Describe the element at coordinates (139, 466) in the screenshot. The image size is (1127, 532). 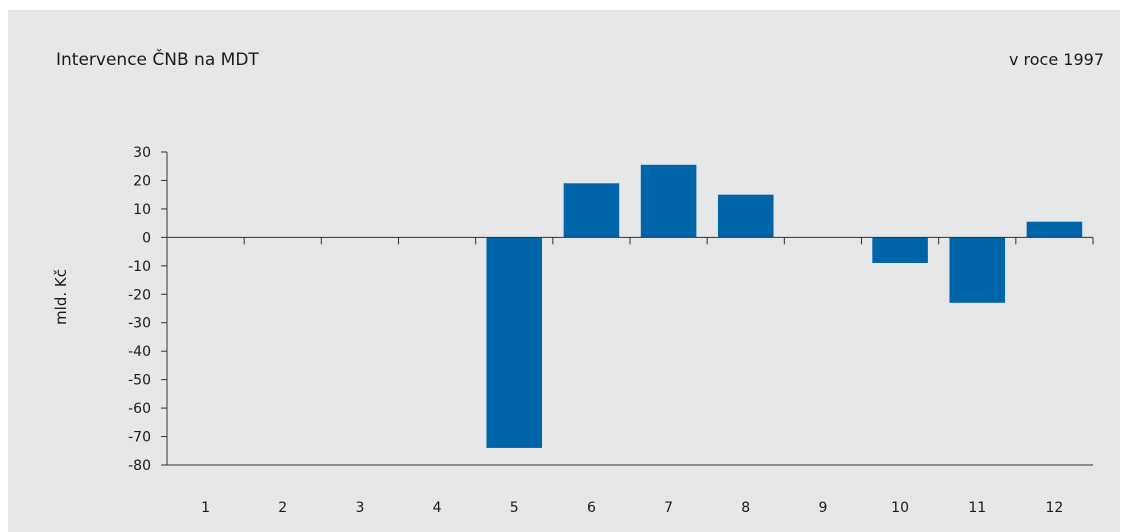
I see `y-tick-label: -80` at that location.